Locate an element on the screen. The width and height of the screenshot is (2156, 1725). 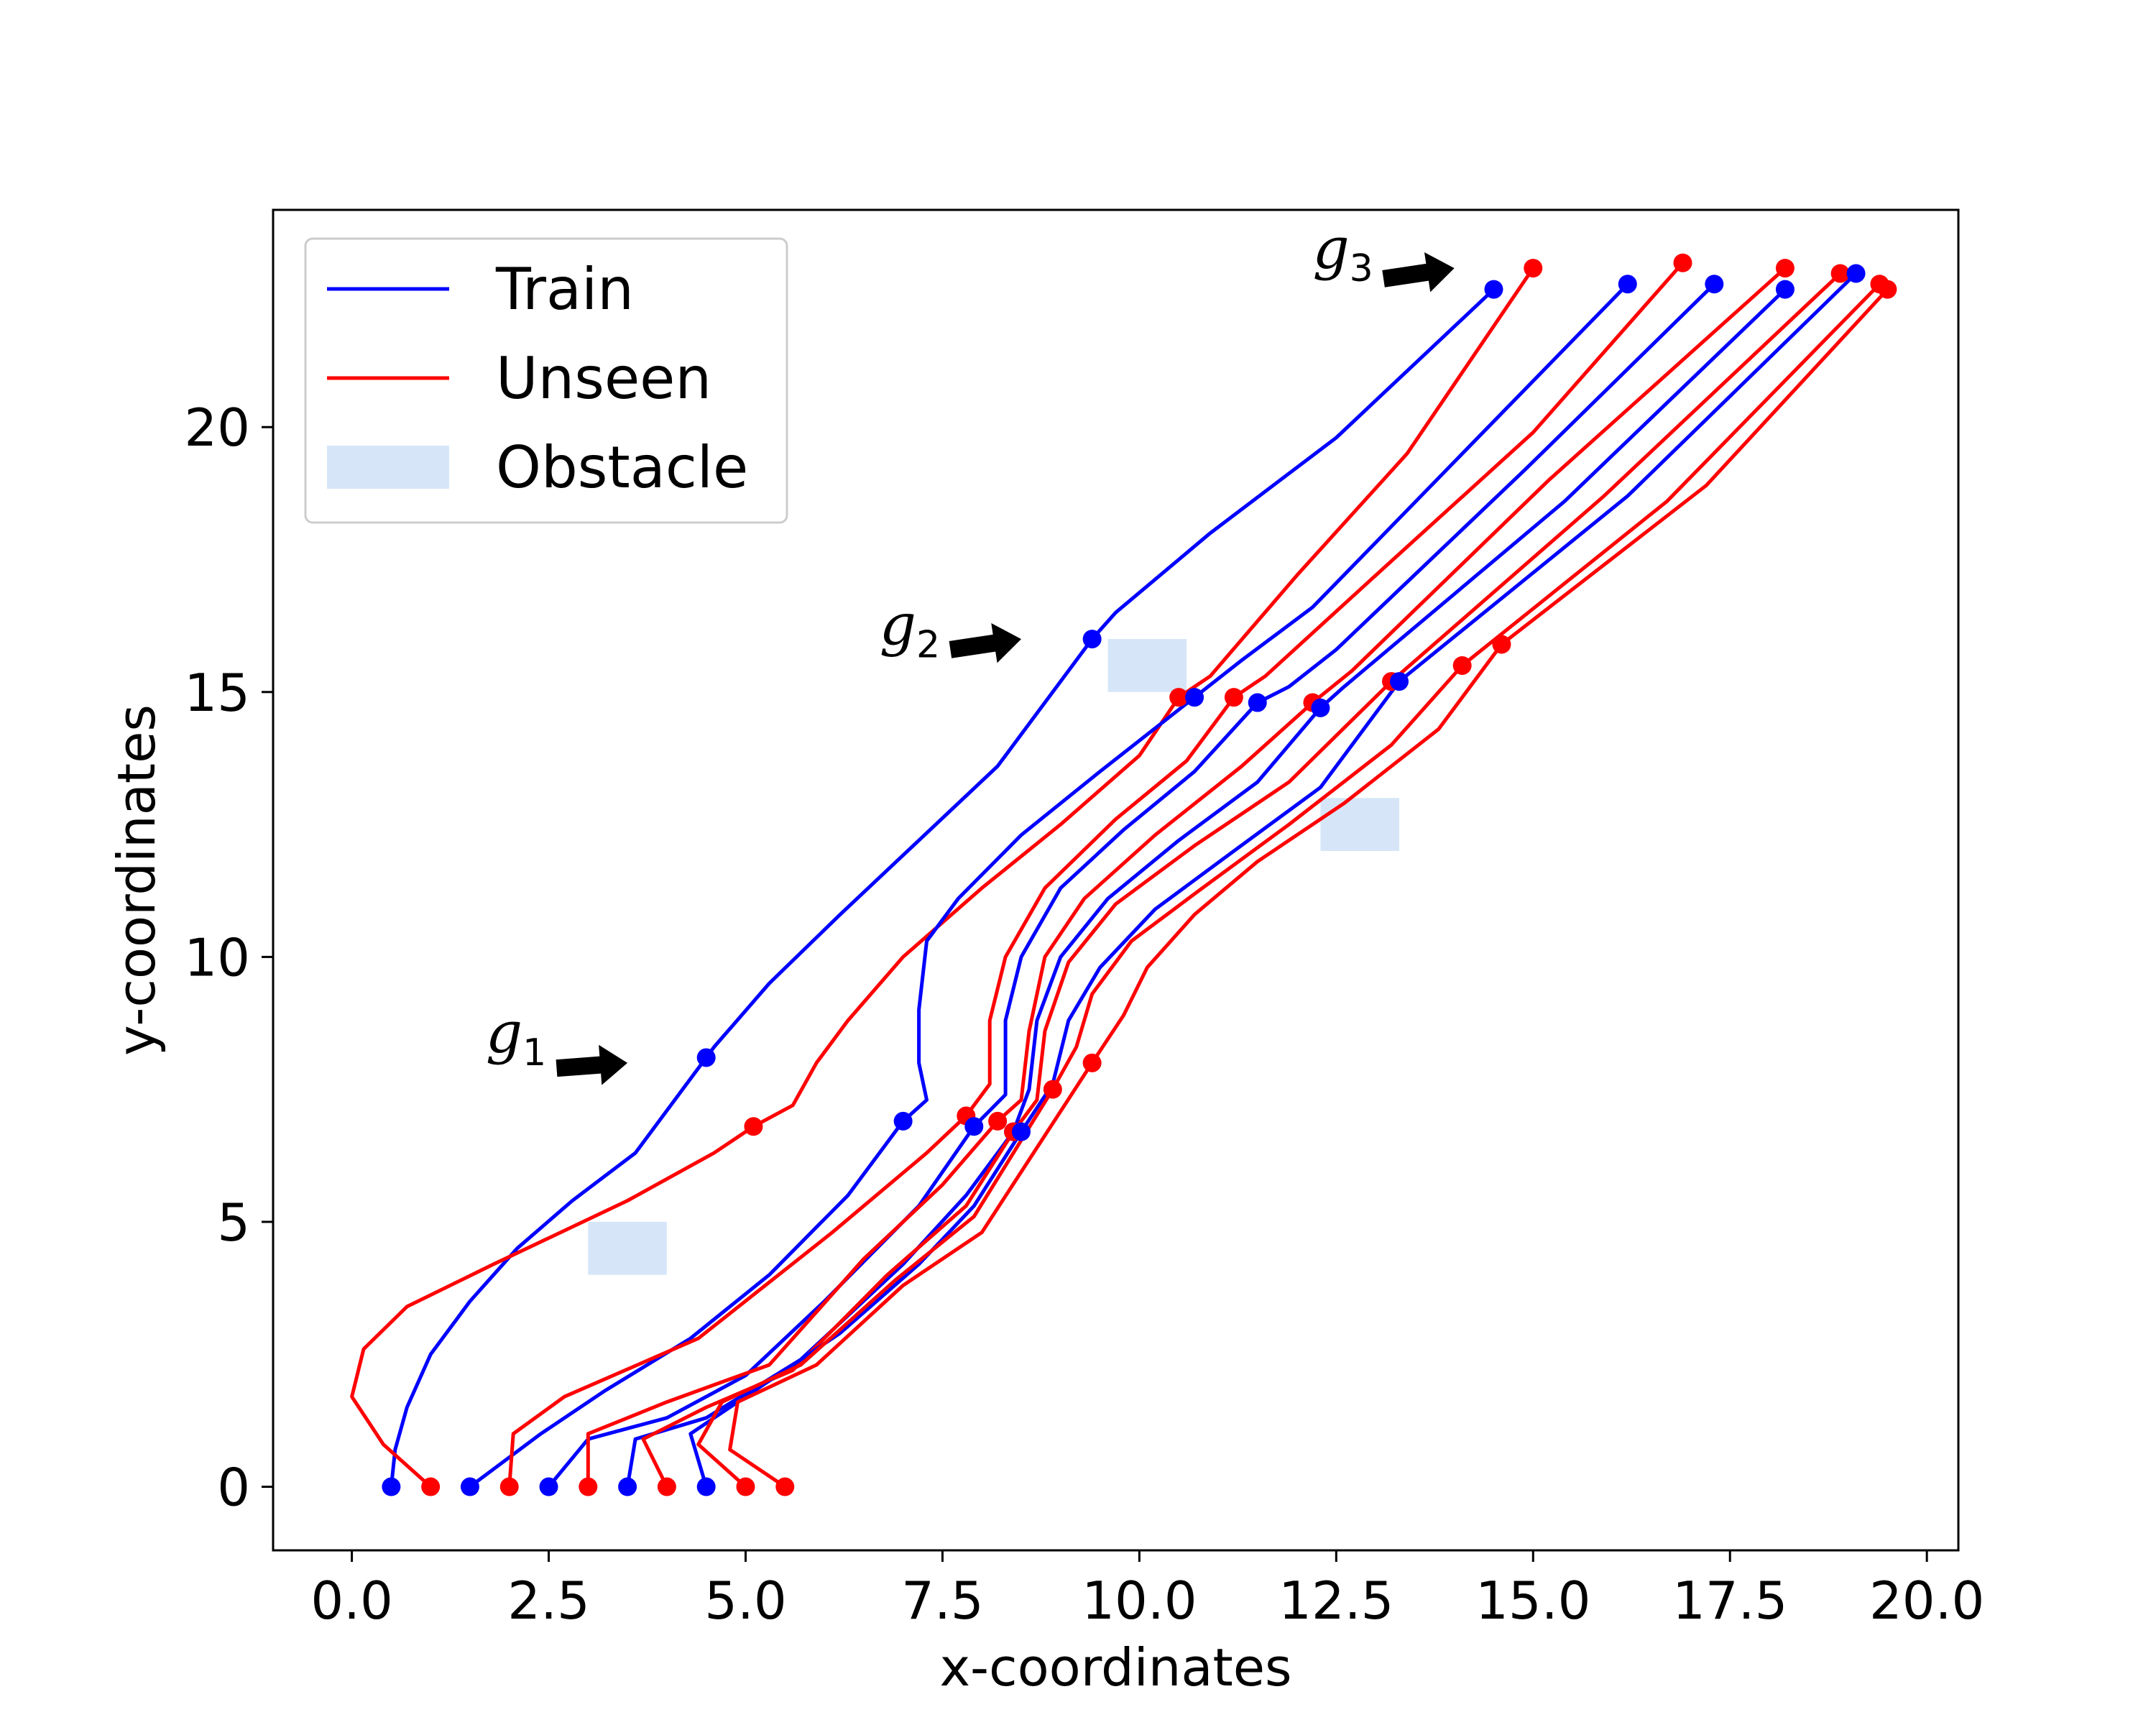
y-tick-label: 10 is located at coordinates (217, 957).